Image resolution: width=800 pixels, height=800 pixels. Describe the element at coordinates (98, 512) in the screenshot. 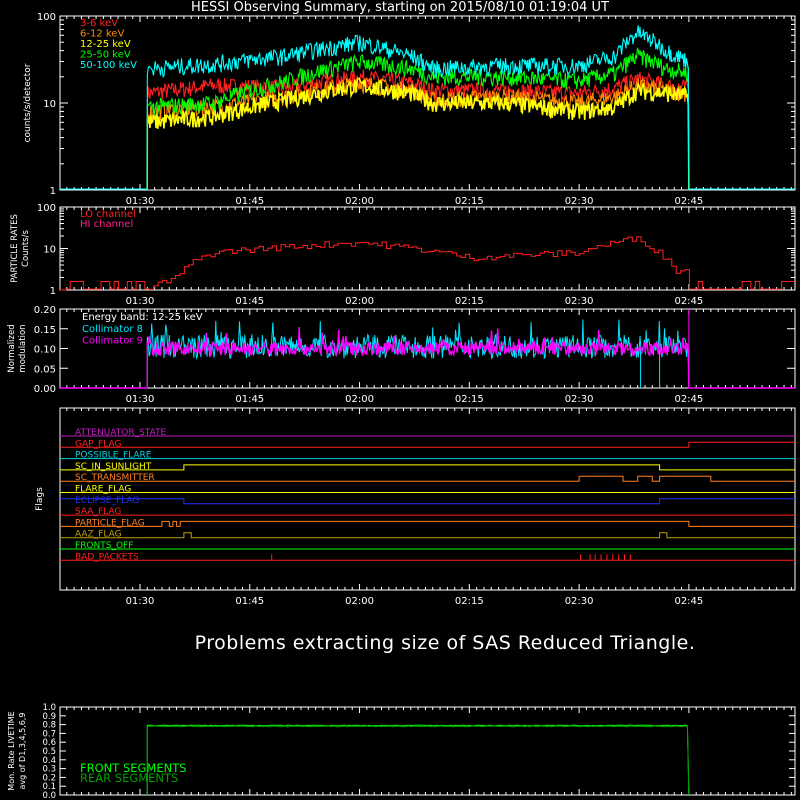

I see `flag-label: SAA_FLAG` at that location.